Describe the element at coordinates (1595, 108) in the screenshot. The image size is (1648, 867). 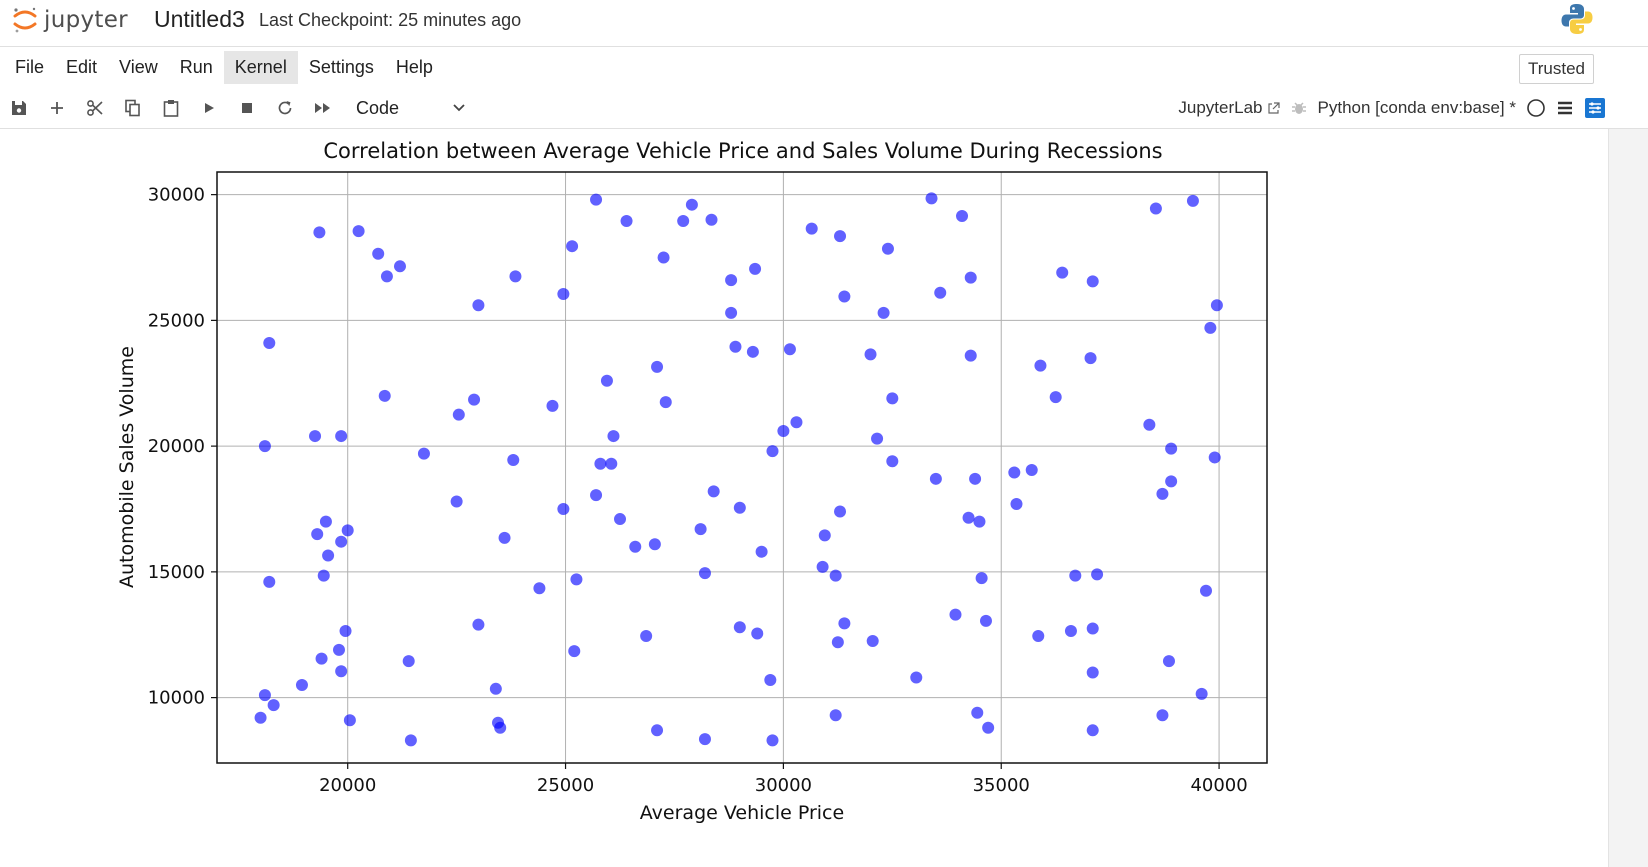
I see `property-inspector-icon` at that location.